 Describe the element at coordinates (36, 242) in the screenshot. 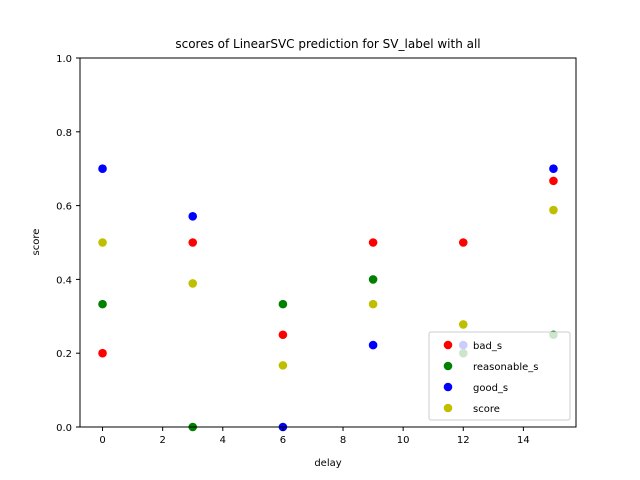

I see `y-axis-label: score` at that location.